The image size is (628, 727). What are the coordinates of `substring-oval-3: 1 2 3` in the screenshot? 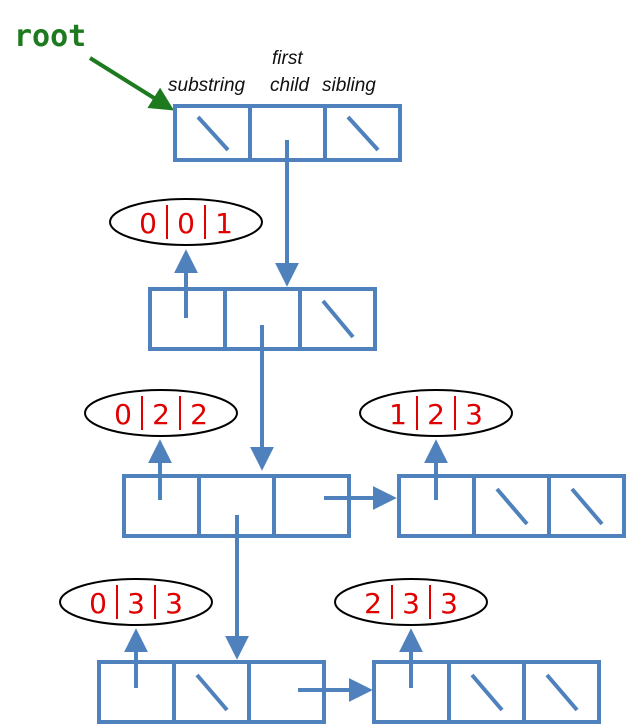 It's located at (436, 413).